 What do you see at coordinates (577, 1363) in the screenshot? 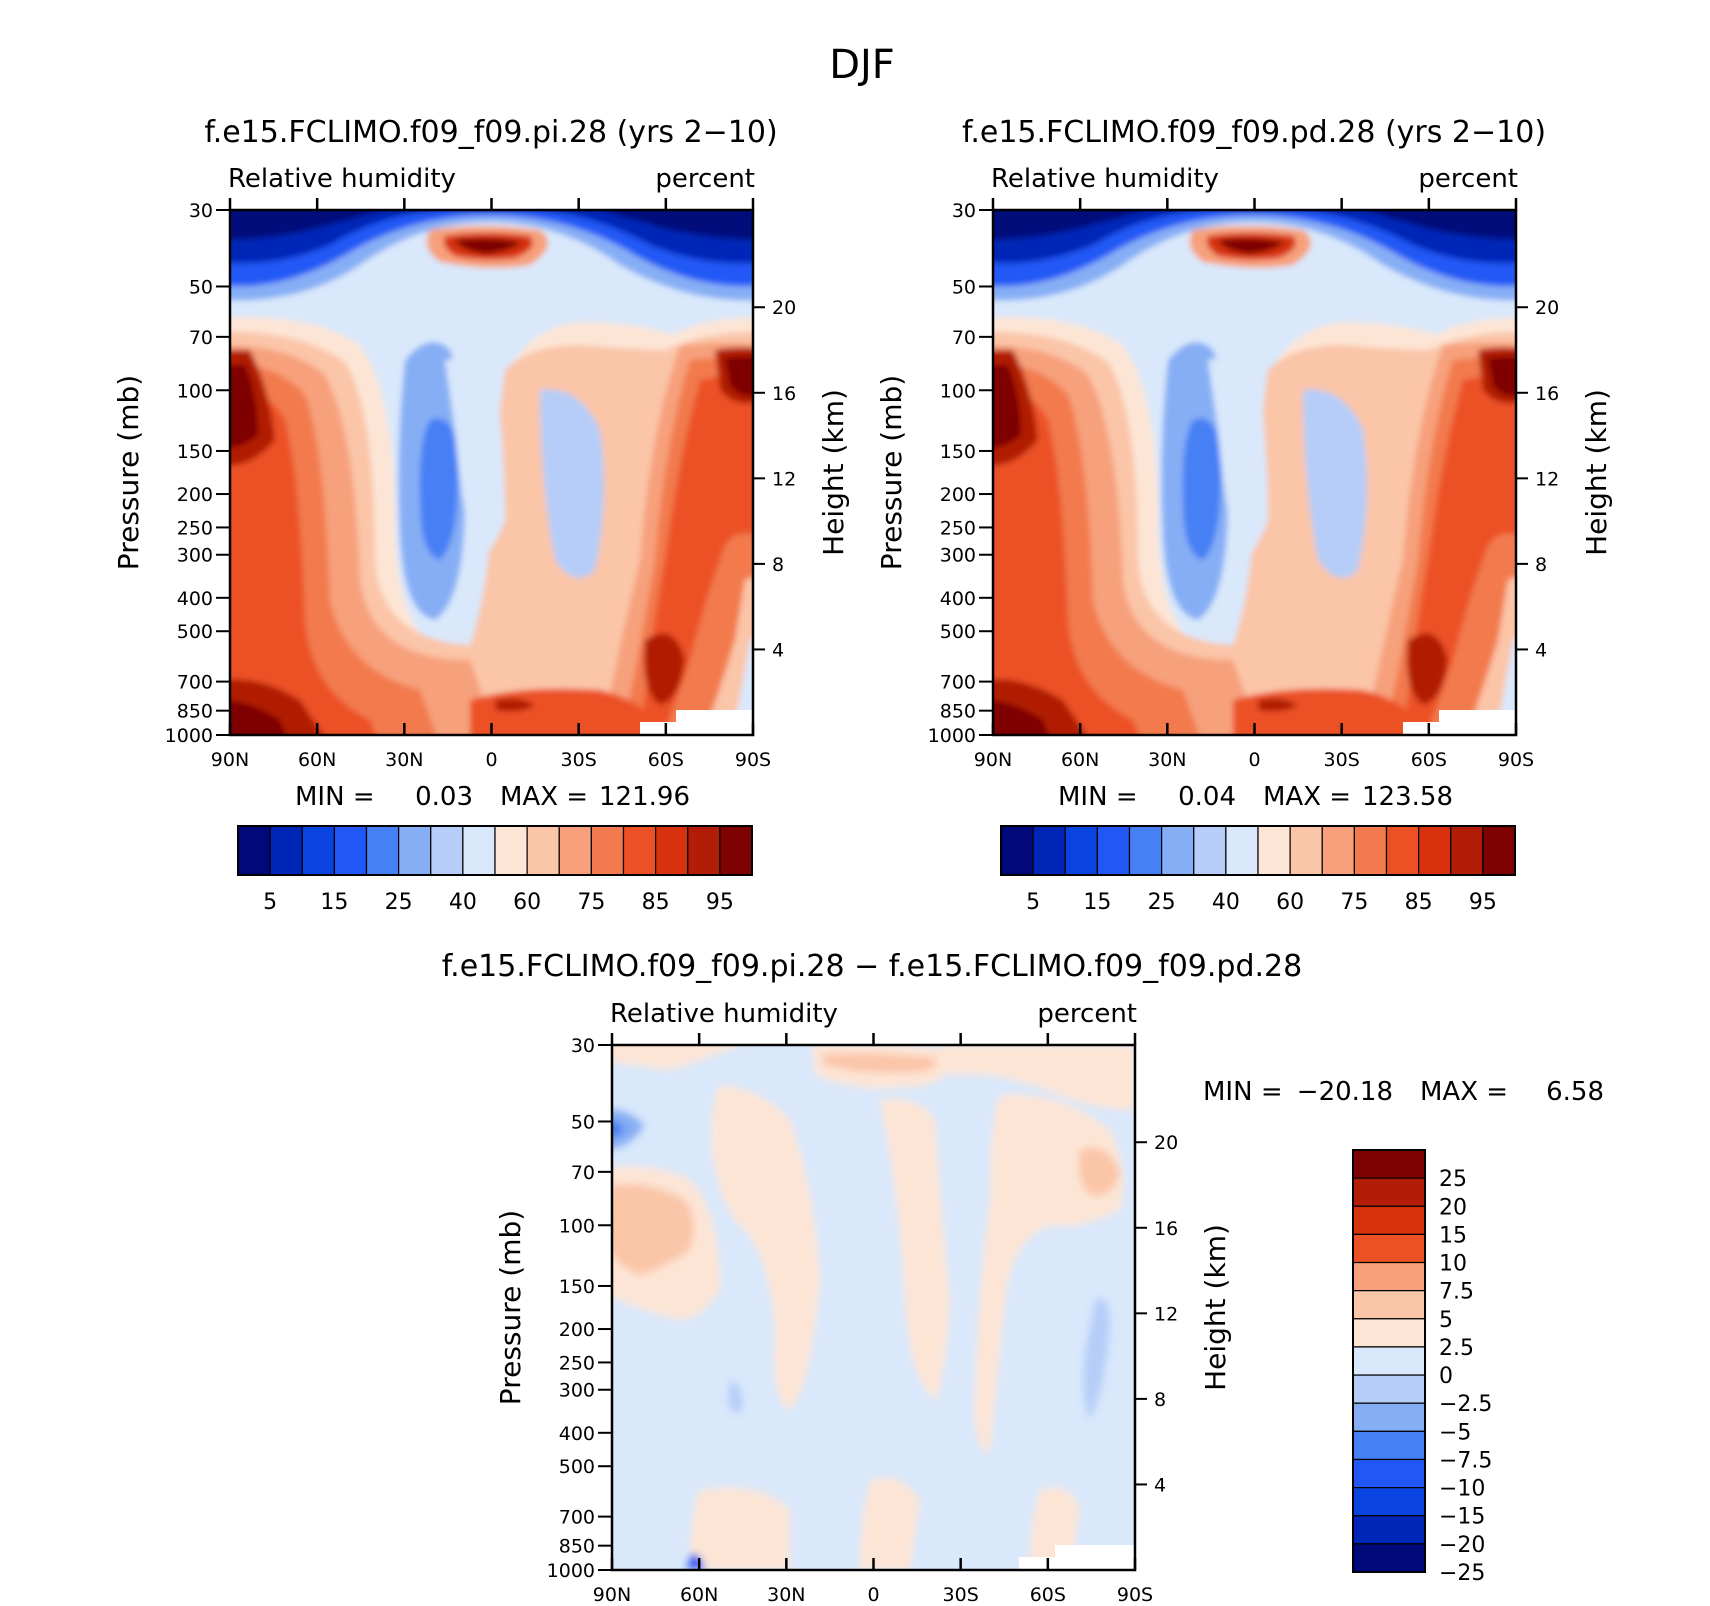
I see `y-tick-label: 250` at bounding box center [577, 1363].